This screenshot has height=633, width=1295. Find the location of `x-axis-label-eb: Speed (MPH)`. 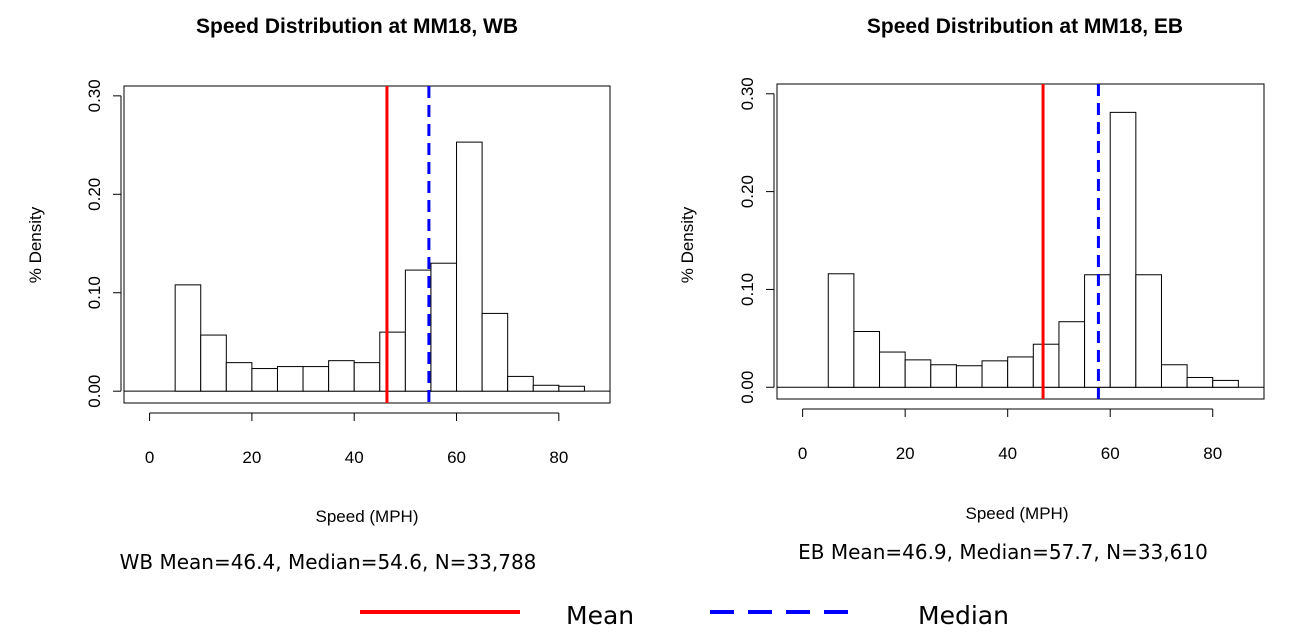

x-axis-label-eb: Speed (MPH) is located at coordinates (1017, 513).